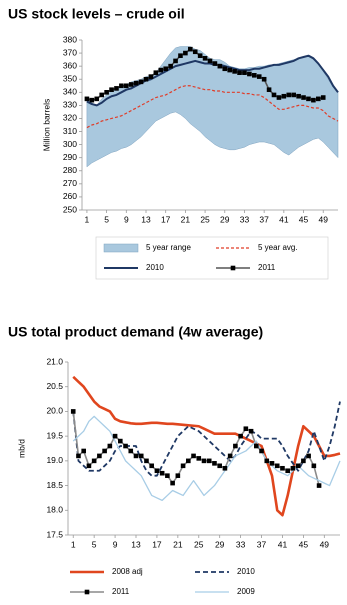 The image size is (347, 605). I want to click on legend-label: 5 year range, so click(168, 247).